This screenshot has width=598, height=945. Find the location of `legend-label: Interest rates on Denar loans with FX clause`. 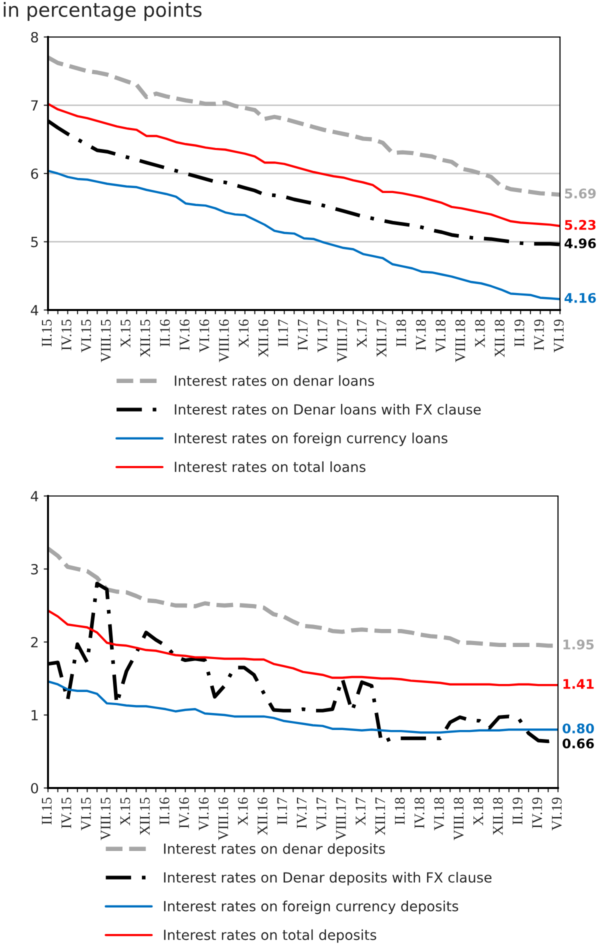

legend-label: Interest rates on Denar loans with FX clause is located at coordinates (327, 409).